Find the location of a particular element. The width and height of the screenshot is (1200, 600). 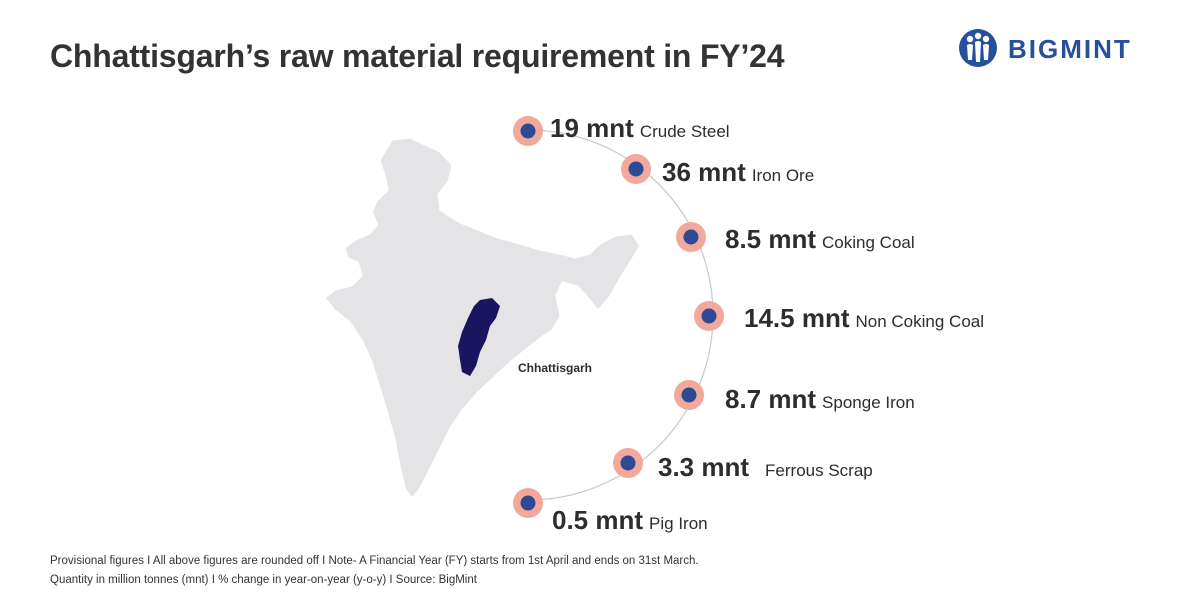

item-value: 0.5 mnt is located at coordinates (598, 520).